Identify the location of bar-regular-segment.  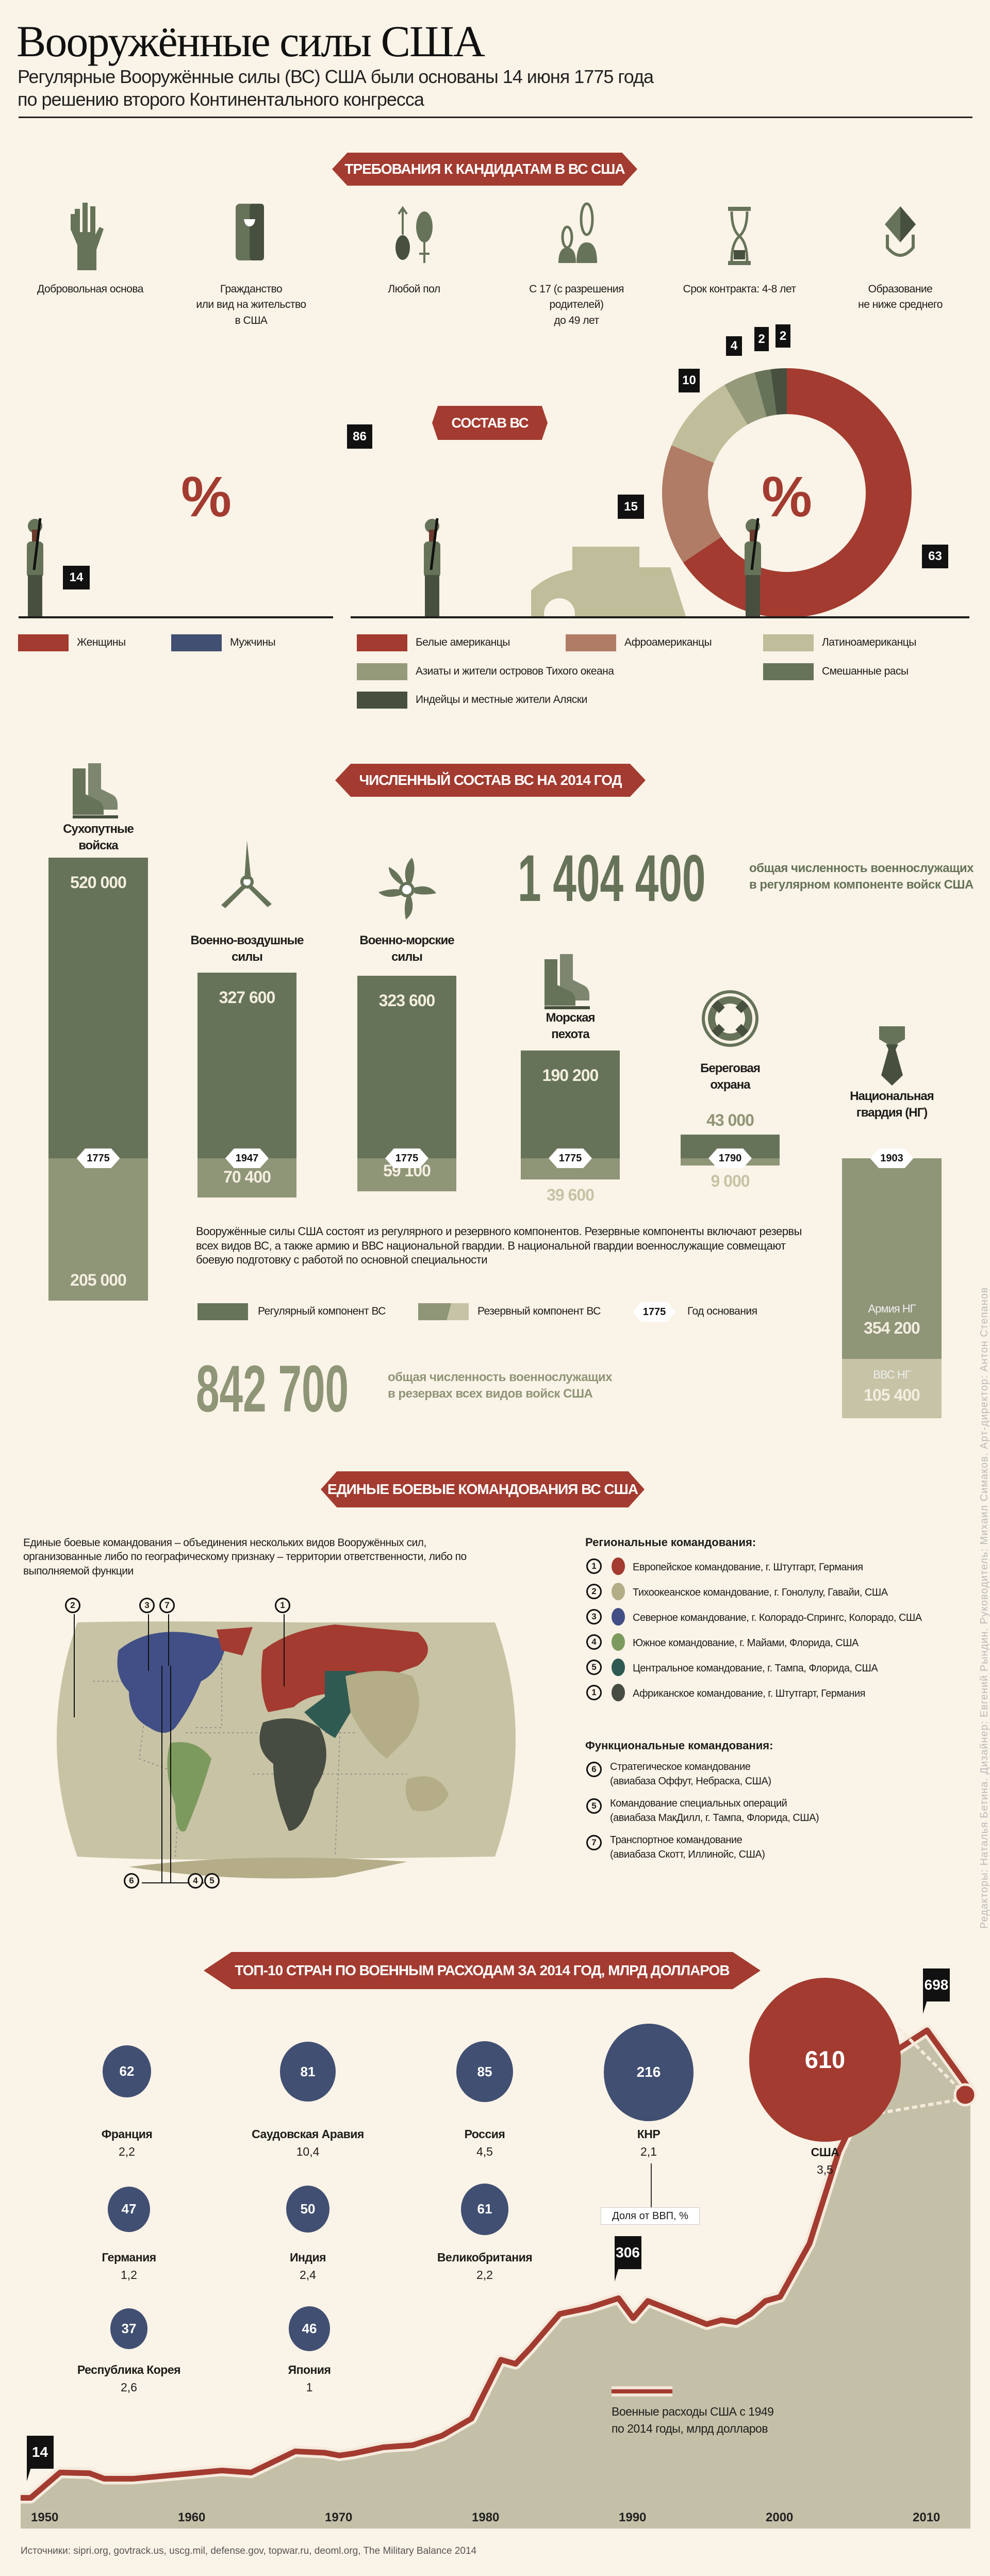
(570, 1104).